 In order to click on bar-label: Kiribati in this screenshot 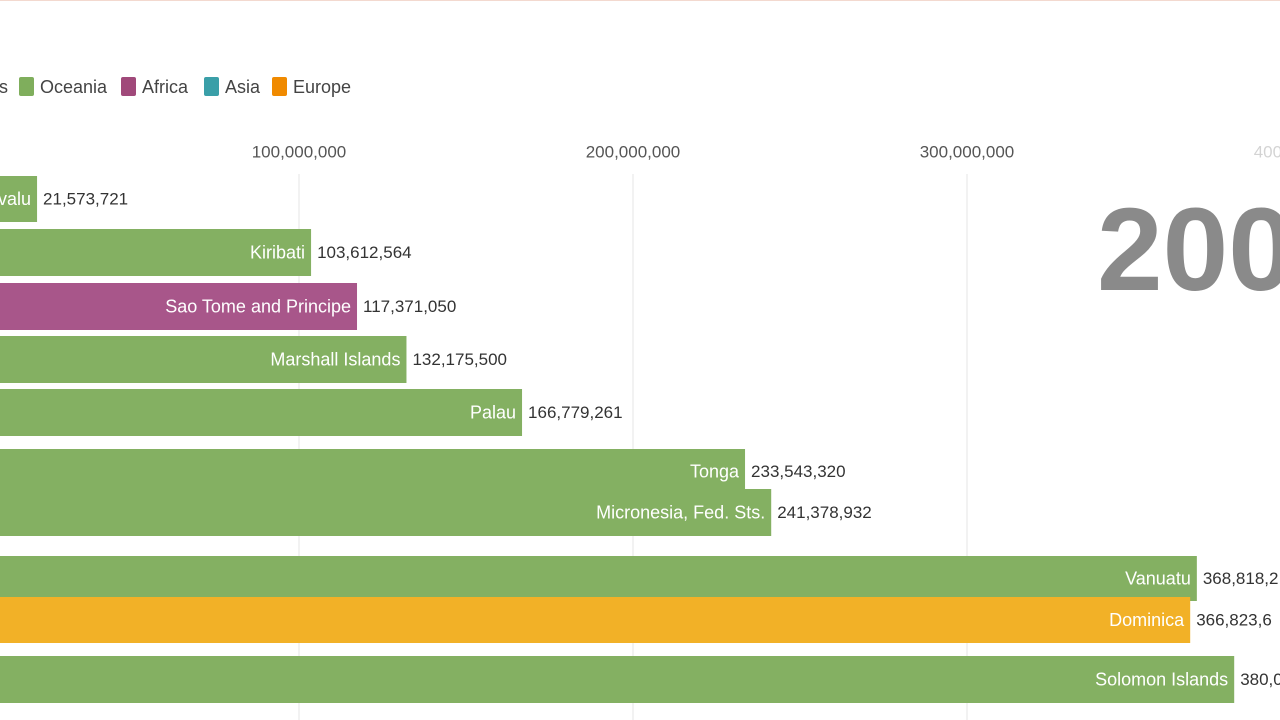, I will do `click(277, 252)`.